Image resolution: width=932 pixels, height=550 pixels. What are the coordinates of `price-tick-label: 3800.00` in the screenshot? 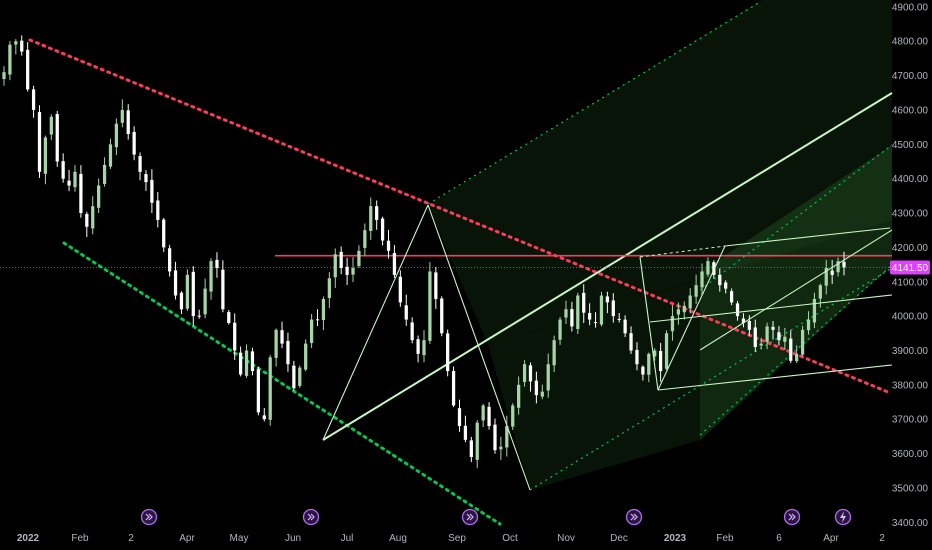 It's located at (910, 385).